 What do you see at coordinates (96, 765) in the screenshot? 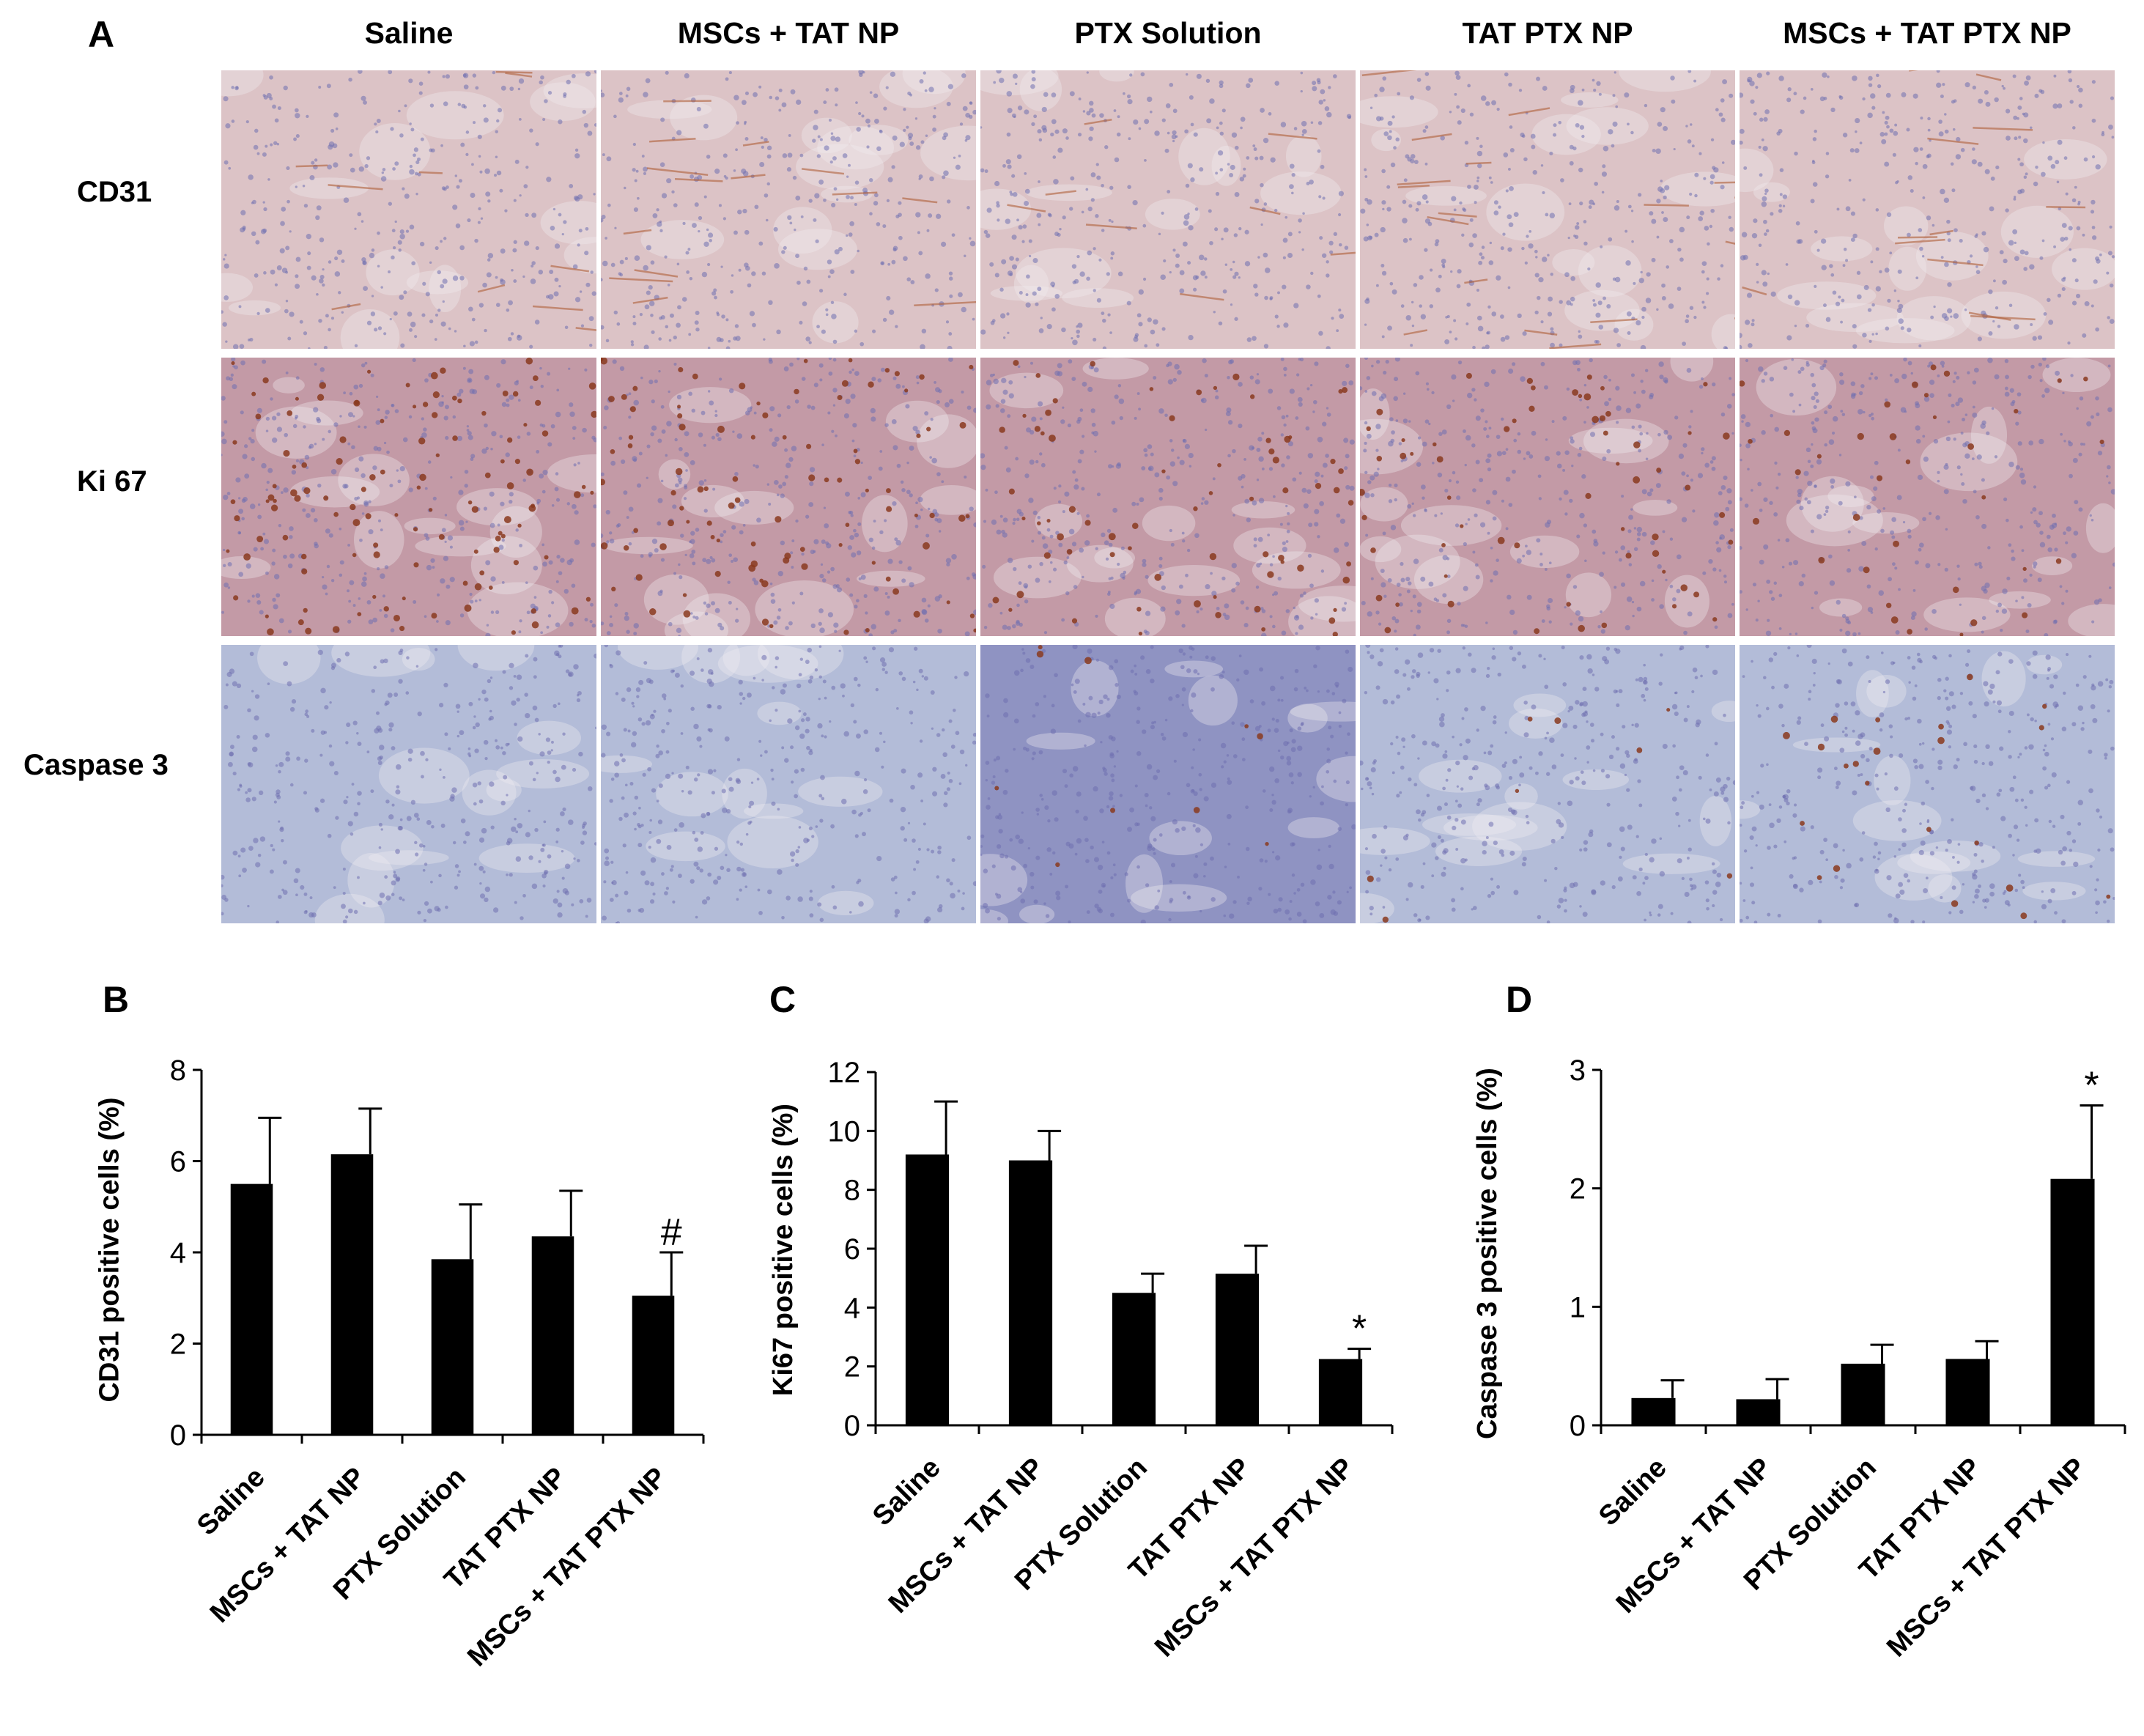
I see `row-heading-caspase3: Caspase 3` at bounding box center [96, 765].